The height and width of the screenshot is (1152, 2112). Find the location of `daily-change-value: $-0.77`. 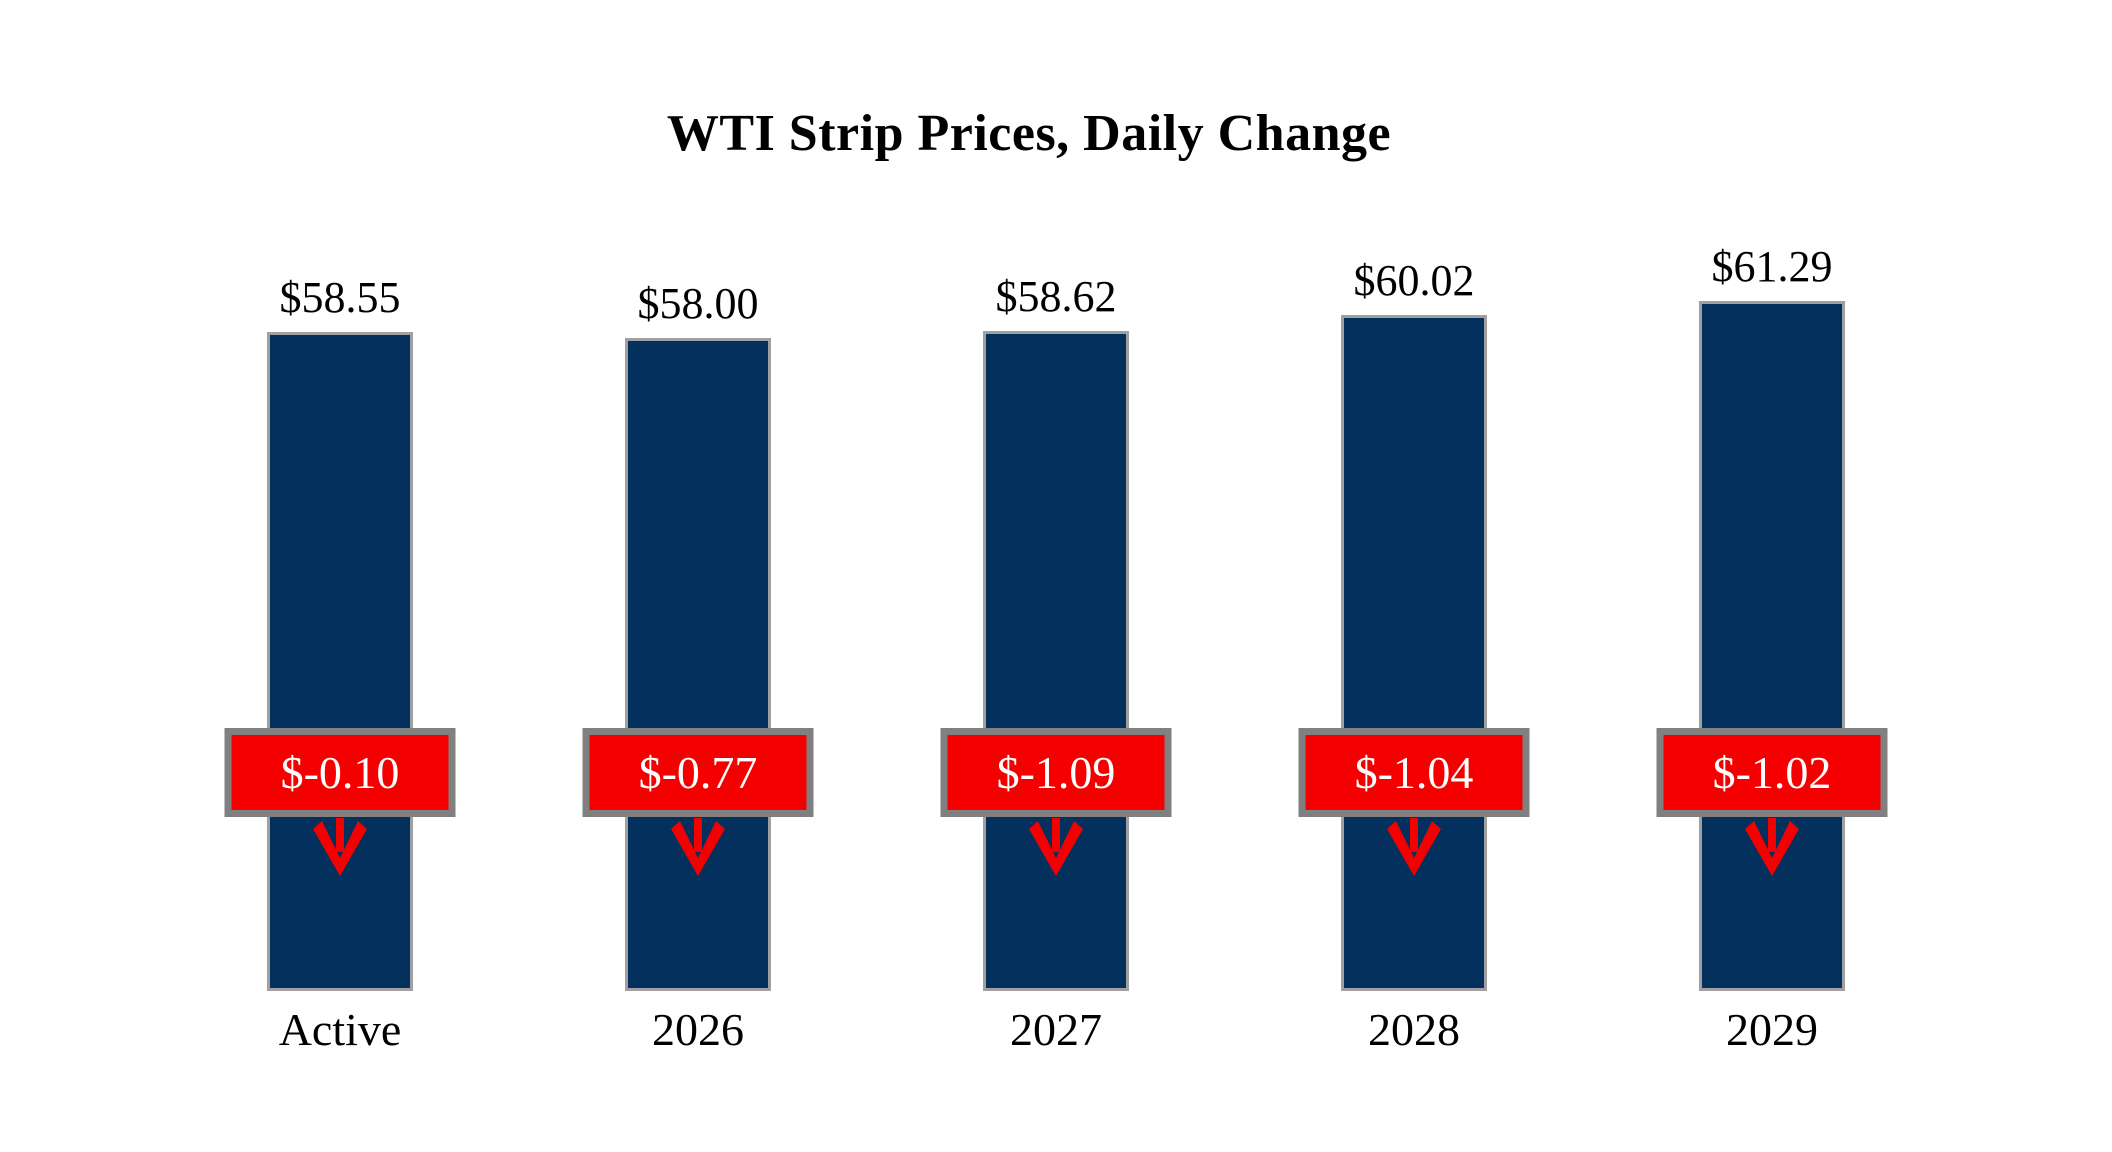

daily-change-value: $-0.77 is located at coordinates (698, 772).